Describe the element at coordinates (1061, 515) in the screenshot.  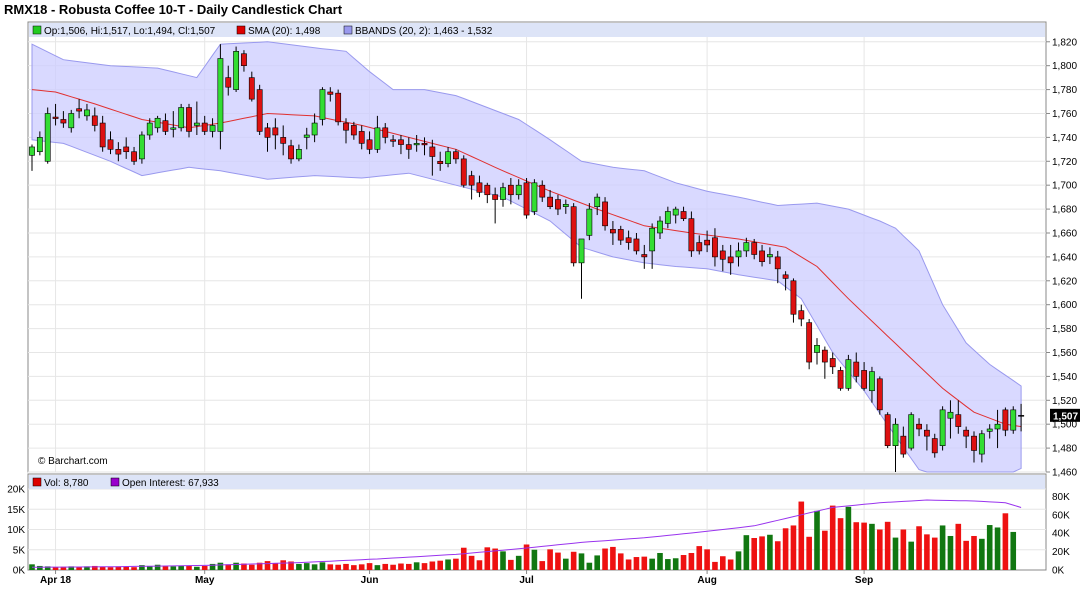
I see `open-interest-tick-label: 60K` at that location.